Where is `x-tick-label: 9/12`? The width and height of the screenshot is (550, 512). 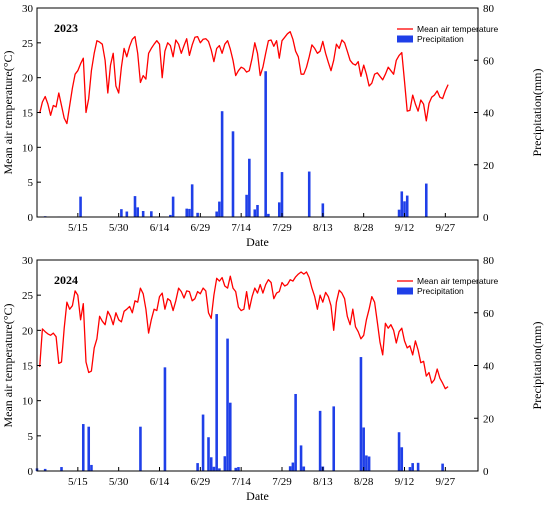 x-tick-label: 9/12 is located at coordinates (405, 228).